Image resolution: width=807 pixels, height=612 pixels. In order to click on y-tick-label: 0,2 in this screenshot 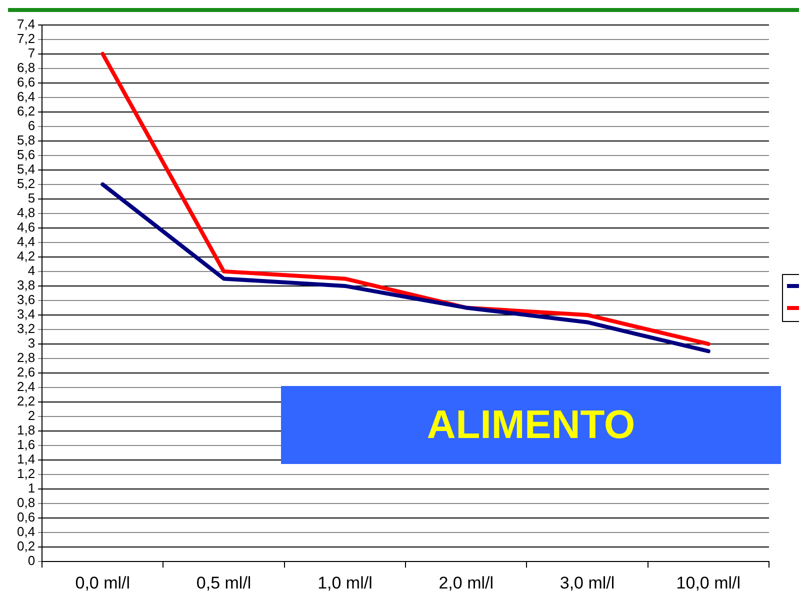, I will do `click(26, 546)`.